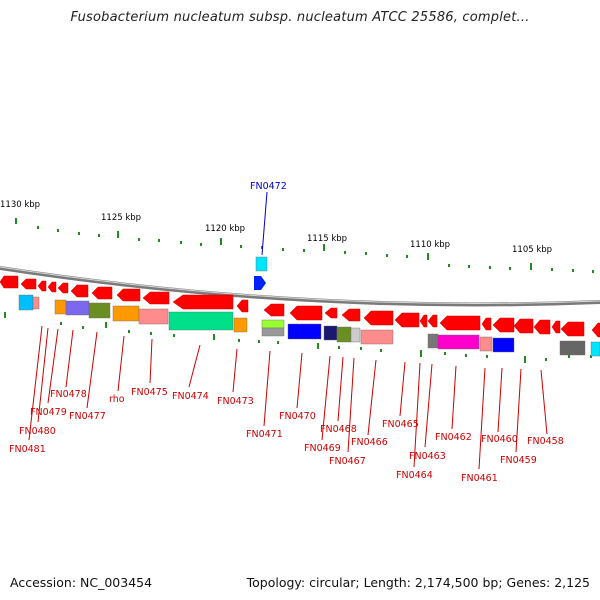  I want to click on genome-backbone-highlight, so click(300, 285).